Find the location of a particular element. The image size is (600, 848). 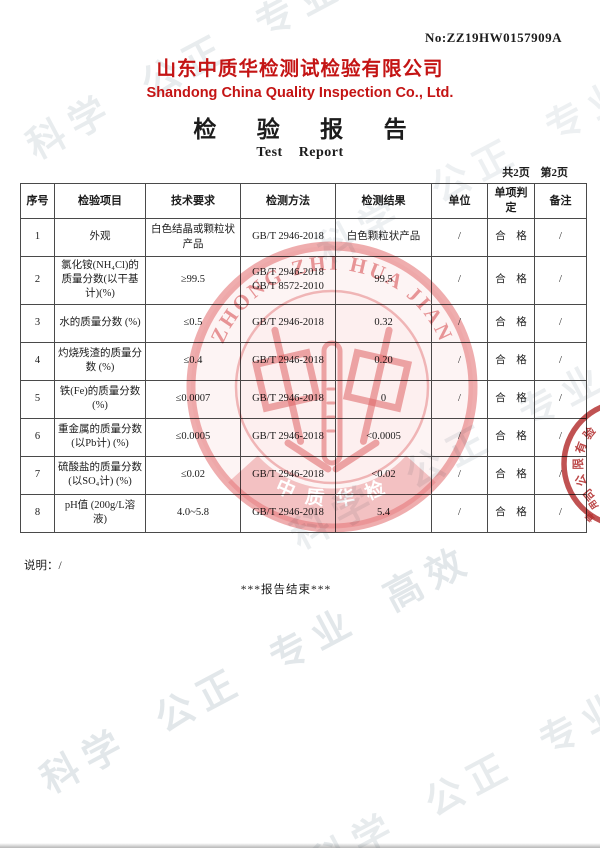

table-cell: <0.02 is located at coordinates (383, 475).